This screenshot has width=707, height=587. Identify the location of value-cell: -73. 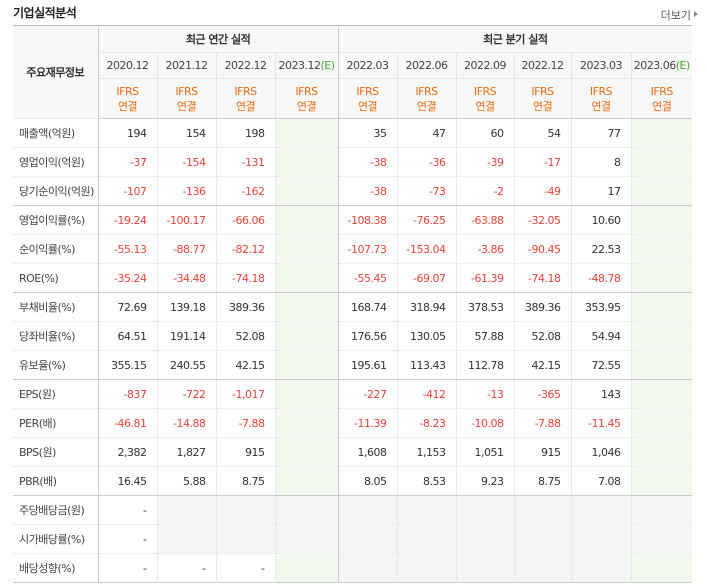
(426, 191).